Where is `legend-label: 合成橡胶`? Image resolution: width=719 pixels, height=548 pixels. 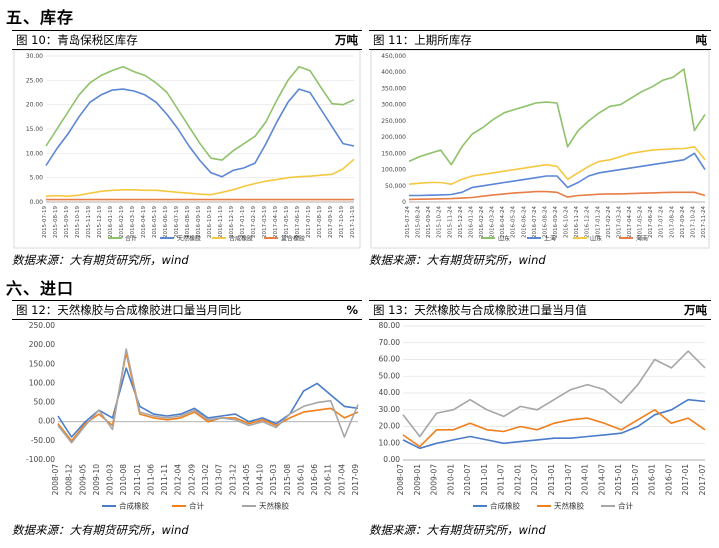
legend-label: 合成橡胶 is located at coordinates (241, 239).